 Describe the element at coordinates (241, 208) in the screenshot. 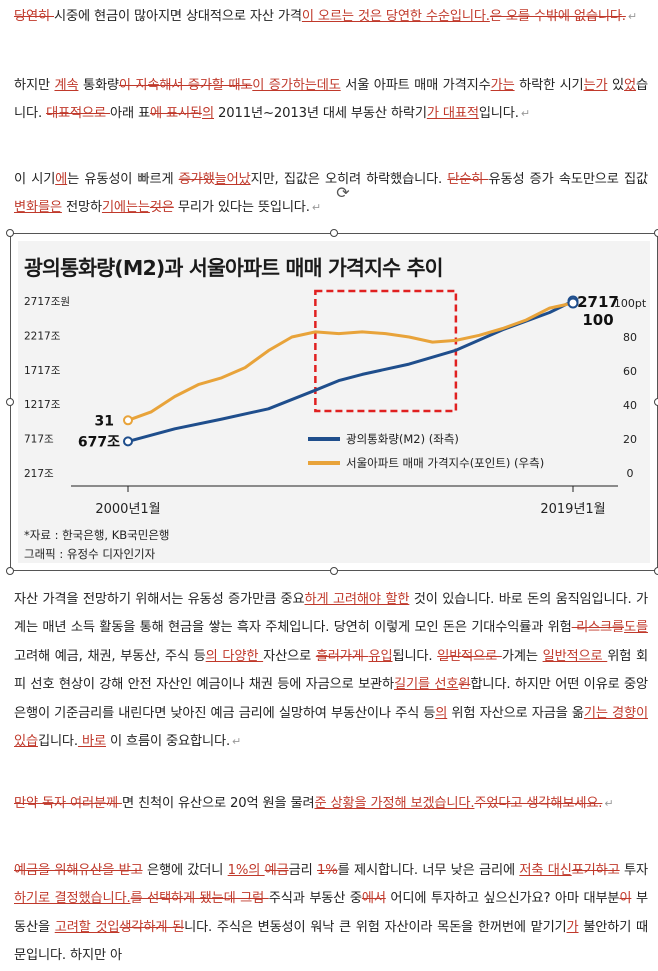

I see `body-text: 무리가 있다는 뜻입니다.` at that location.